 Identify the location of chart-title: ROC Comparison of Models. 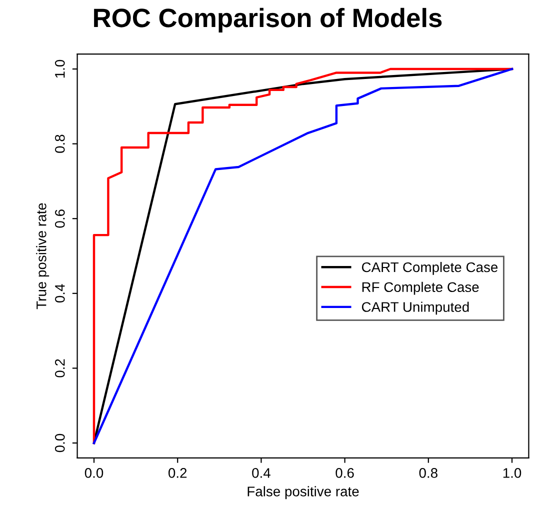
(268, 20).